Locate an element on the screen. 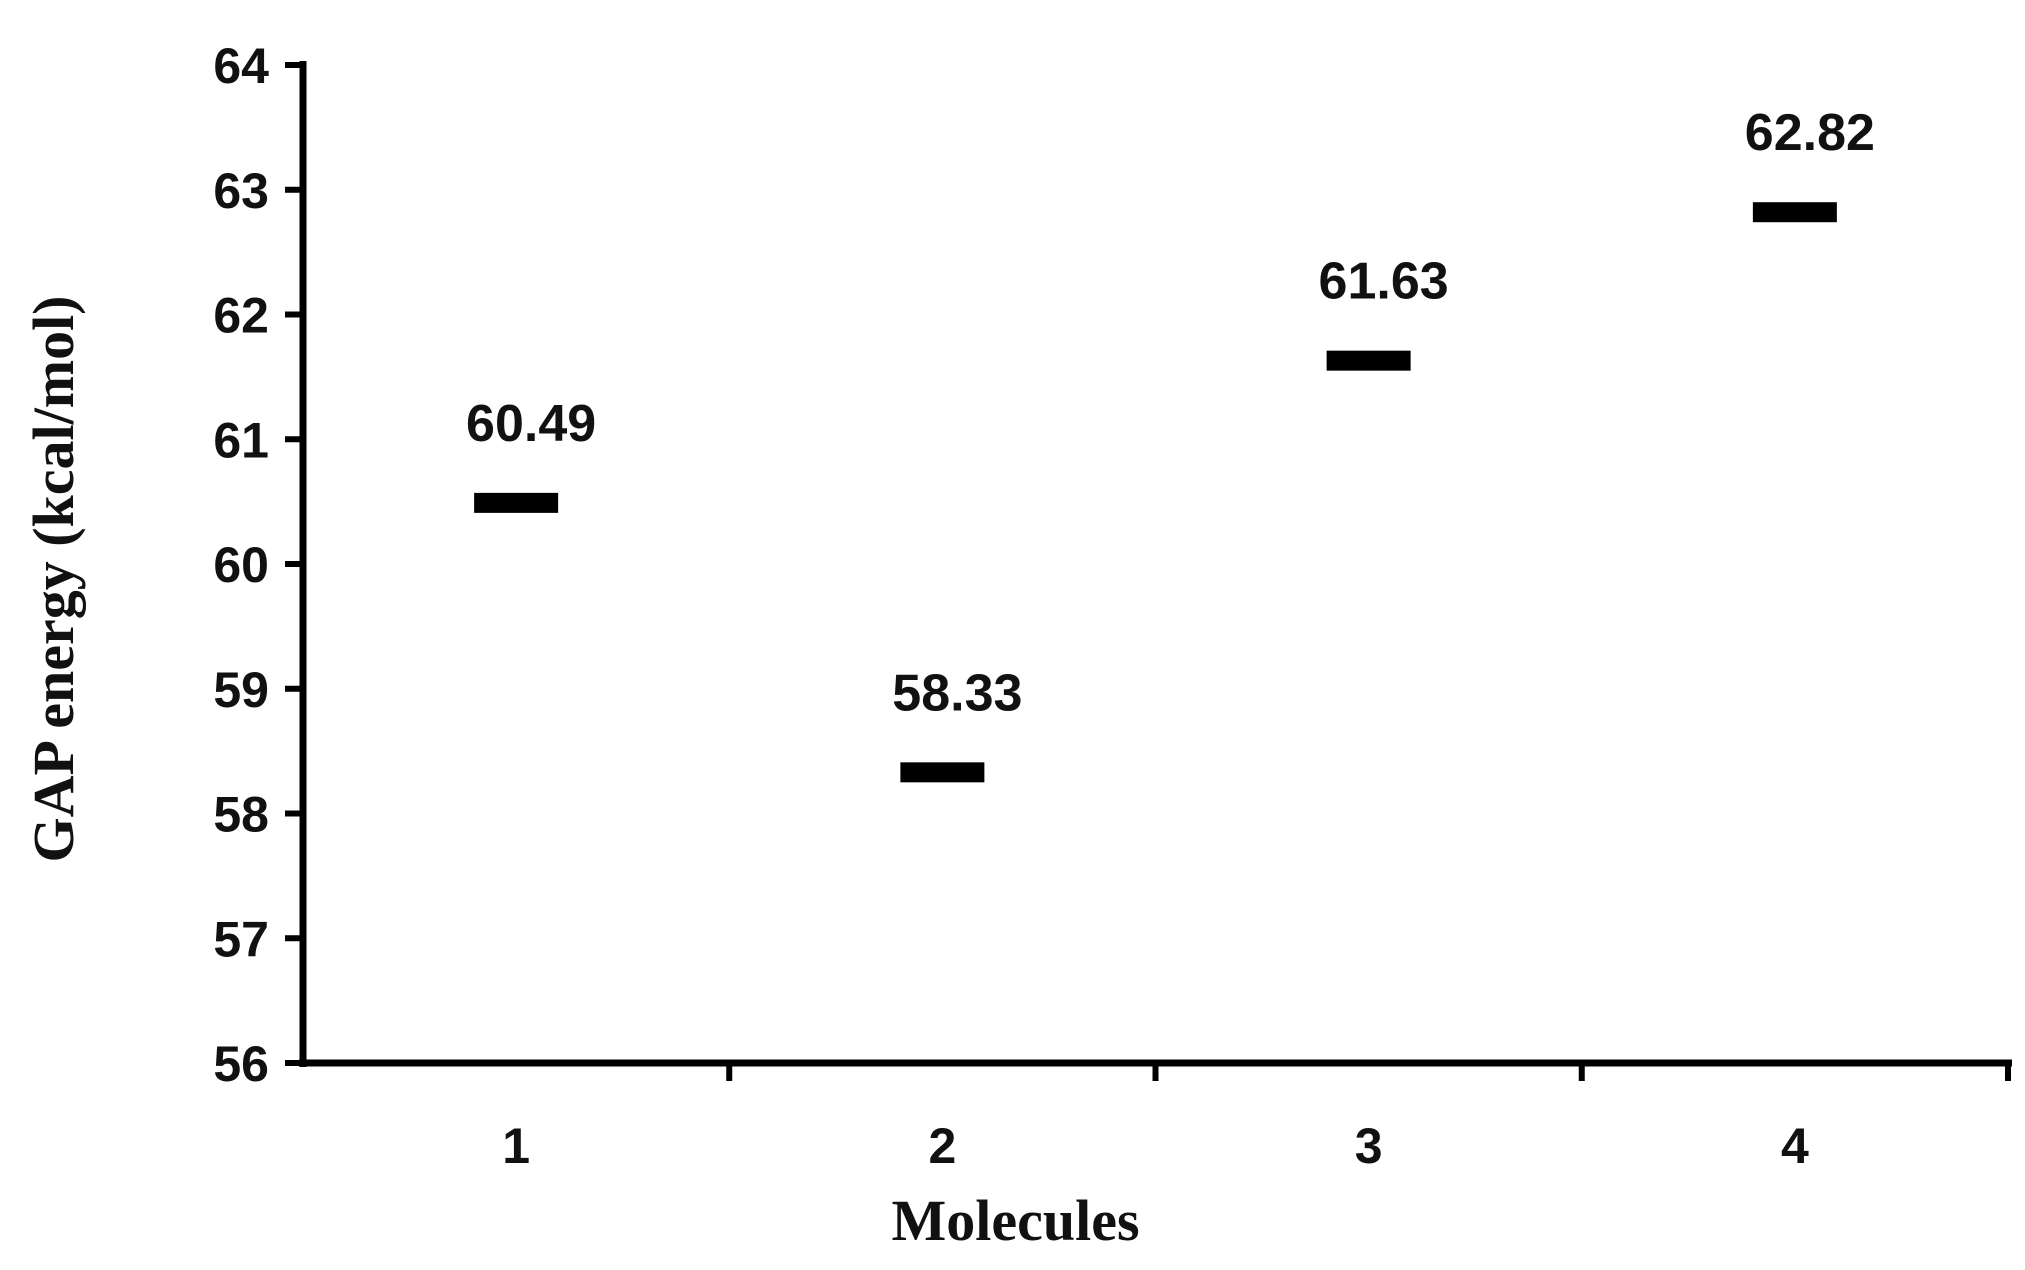  data-value-label: 61.63 is located at coordinates (1384, 282).